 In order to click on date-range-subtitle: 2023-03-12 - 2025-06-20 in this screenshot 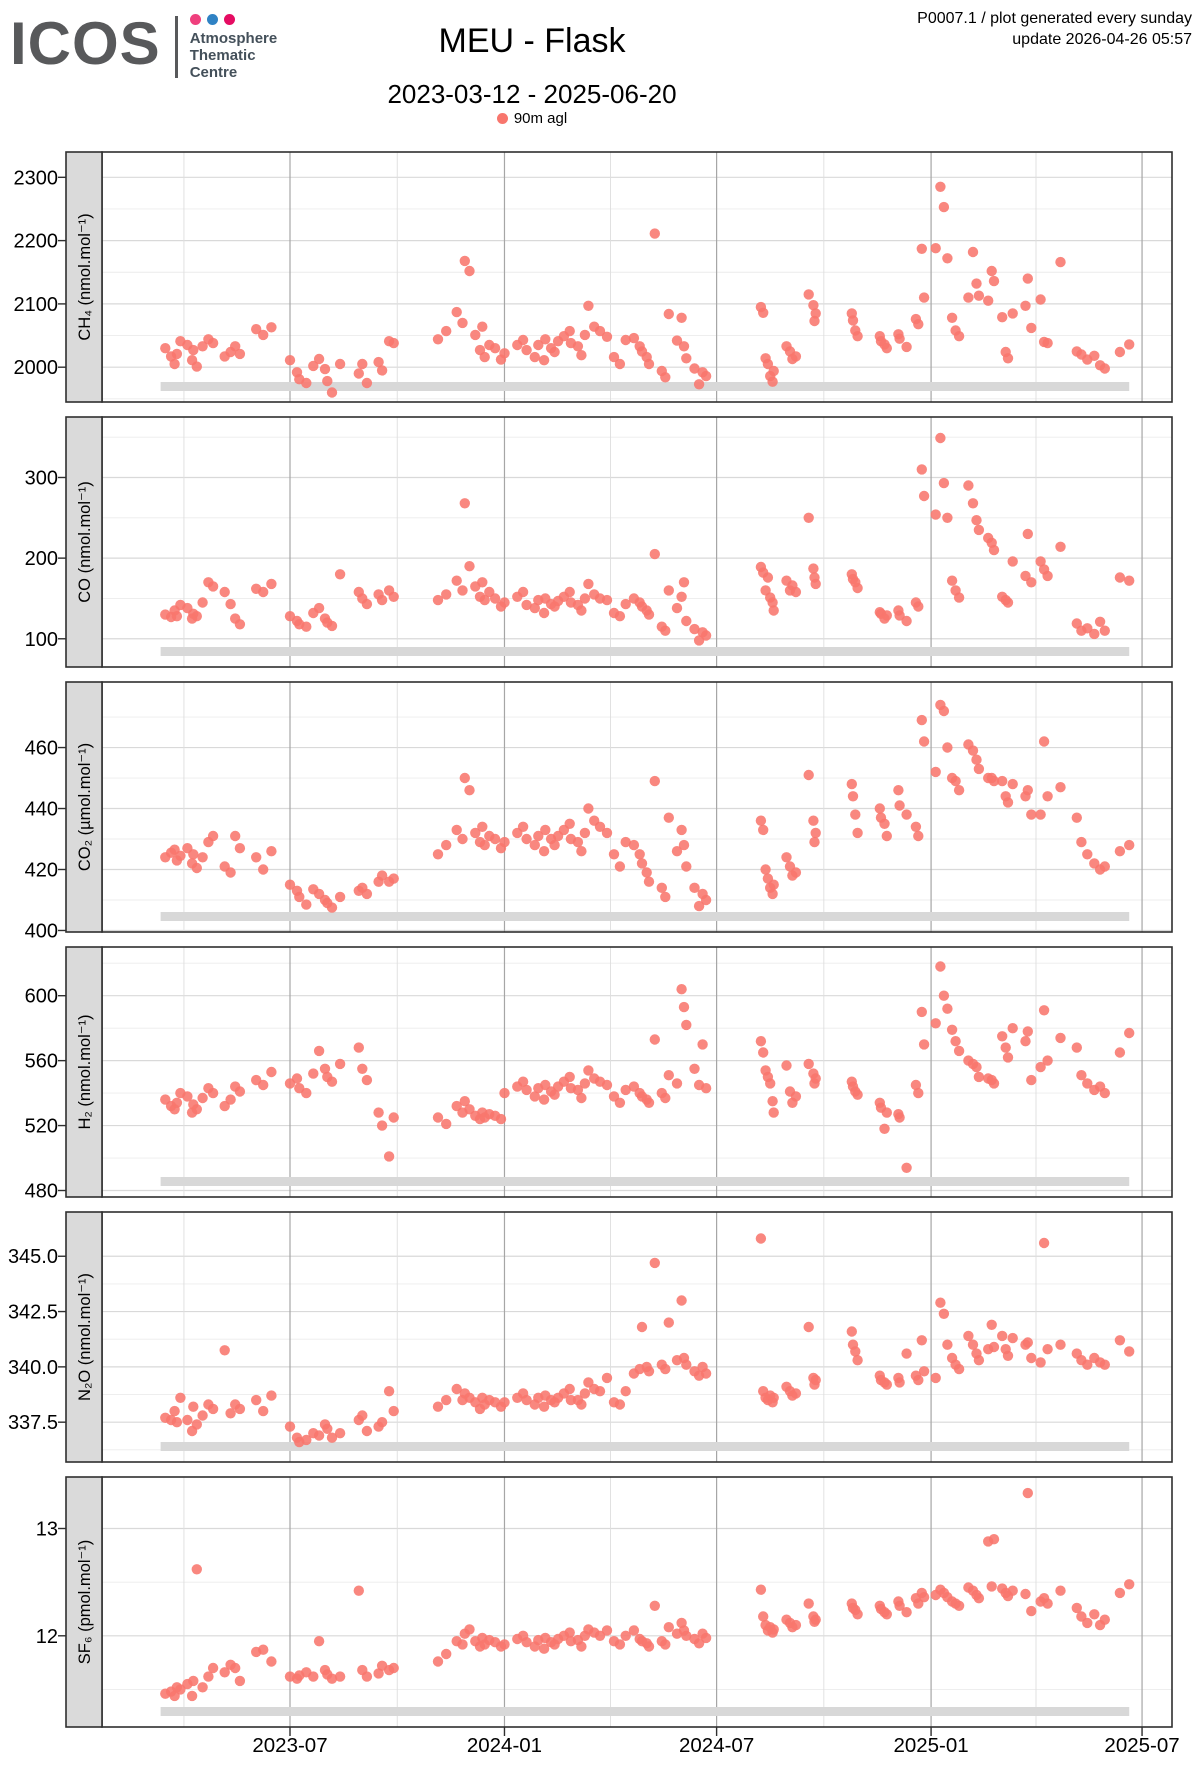, I will do `click(532, 94)`.